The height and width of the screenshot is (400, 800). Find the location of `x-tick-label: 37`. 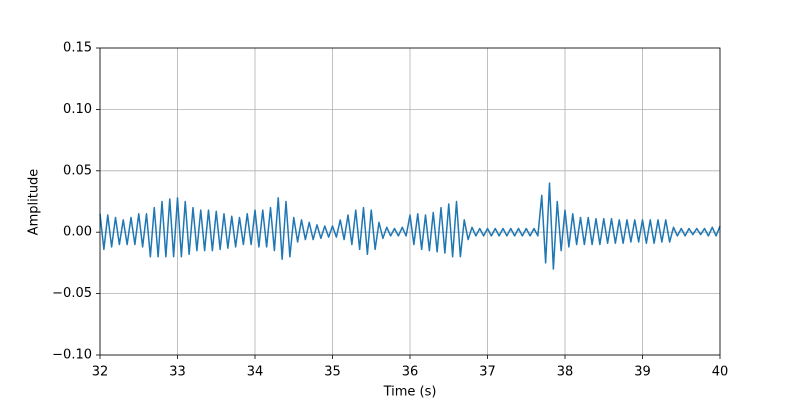

x-tick-label: 37 is located at coordinates (487, 372).